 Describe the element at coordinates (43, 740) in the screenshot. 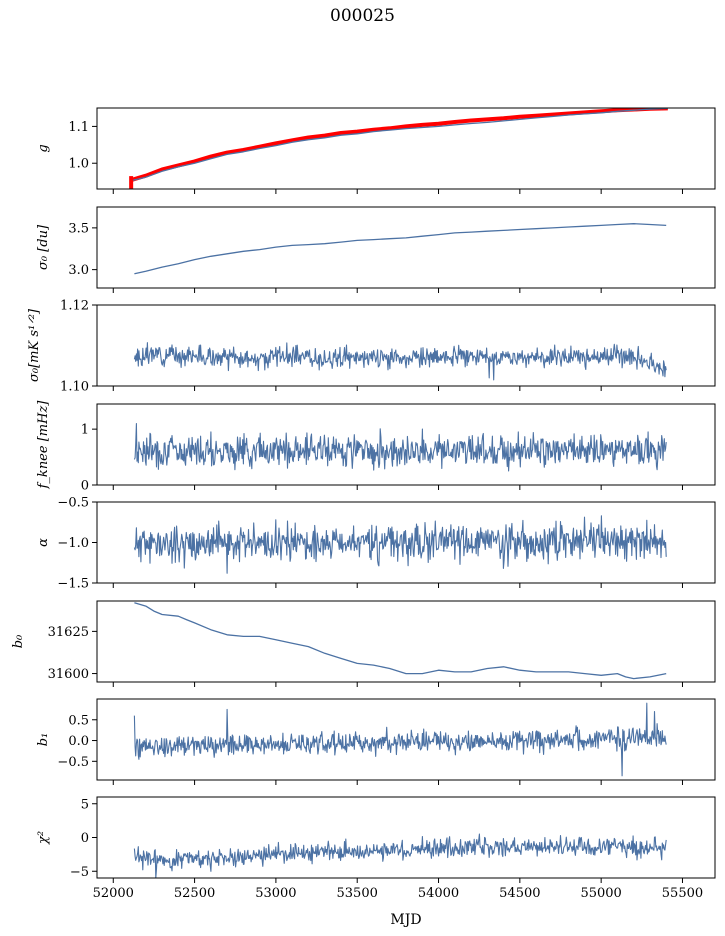

I see `y-axis-label: b₁` at that location.